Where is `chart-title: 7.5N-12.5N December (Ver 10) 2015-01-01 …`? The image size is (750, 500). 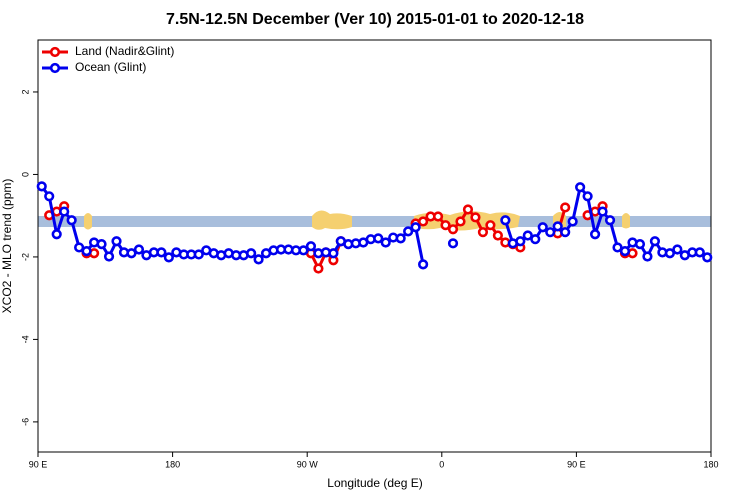
chart-title: 7.5N-12.5N December (Ver 10) 2015-01-01 … is located at coordinates (375, 19).